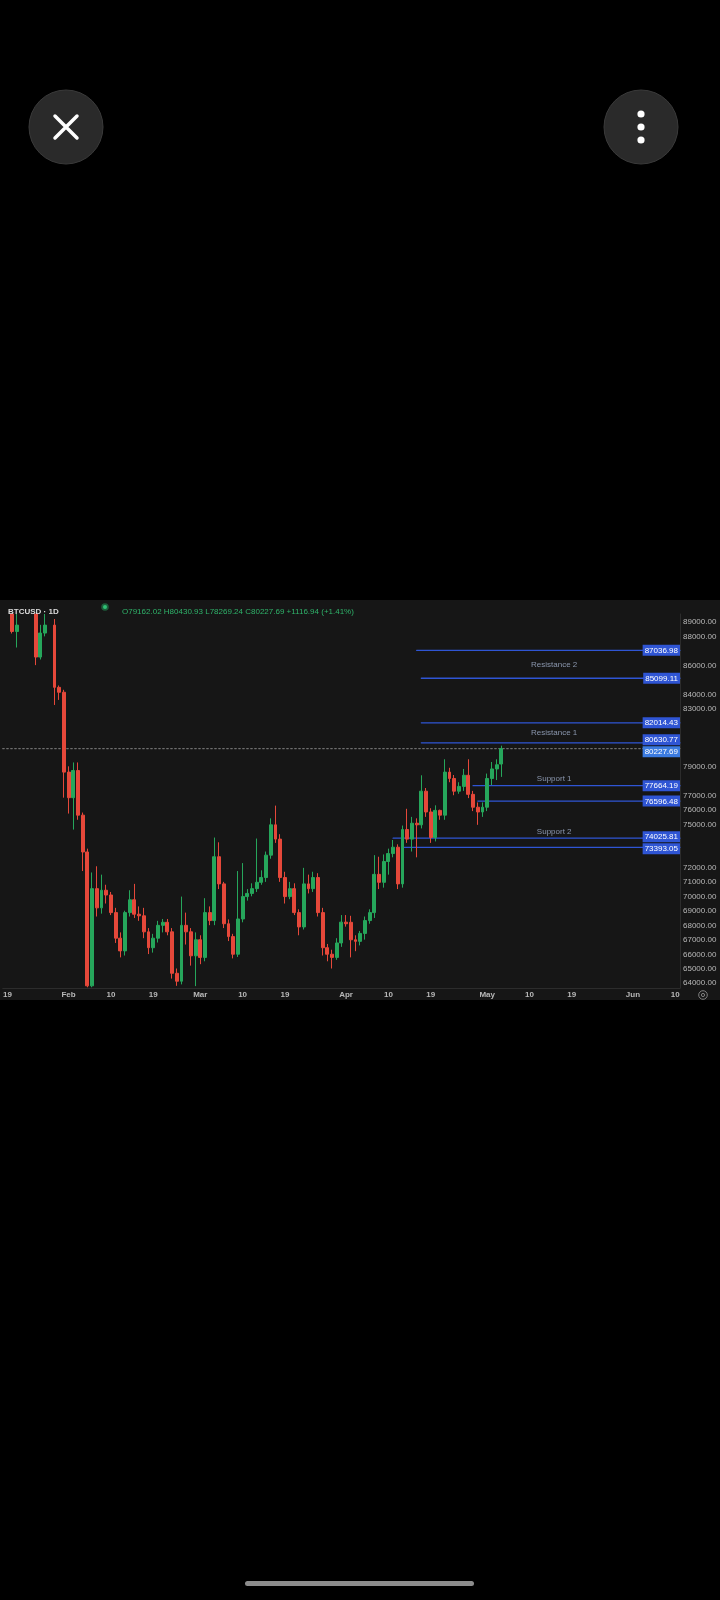 This screenshot has height=1600, width=720. What do you see at coordinates (700, 882) in the screenshot?
I see `y-tick-label: 71000.00` at bounding box center [700, 882].